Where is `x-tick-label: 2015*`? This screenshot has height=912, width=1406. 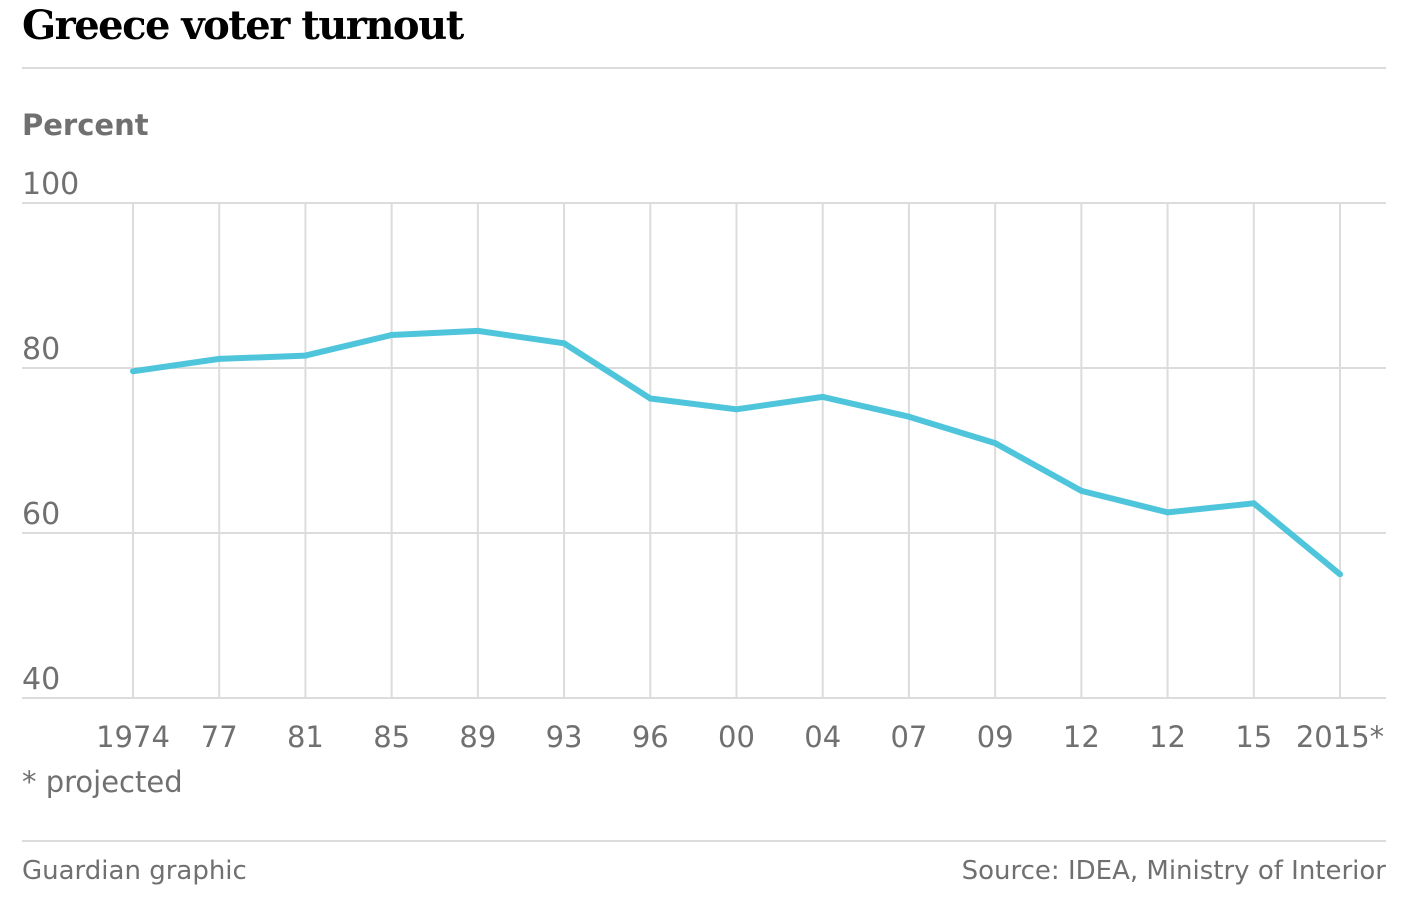 x-tick-label: 2015* is located at coordinates (1340, 737).